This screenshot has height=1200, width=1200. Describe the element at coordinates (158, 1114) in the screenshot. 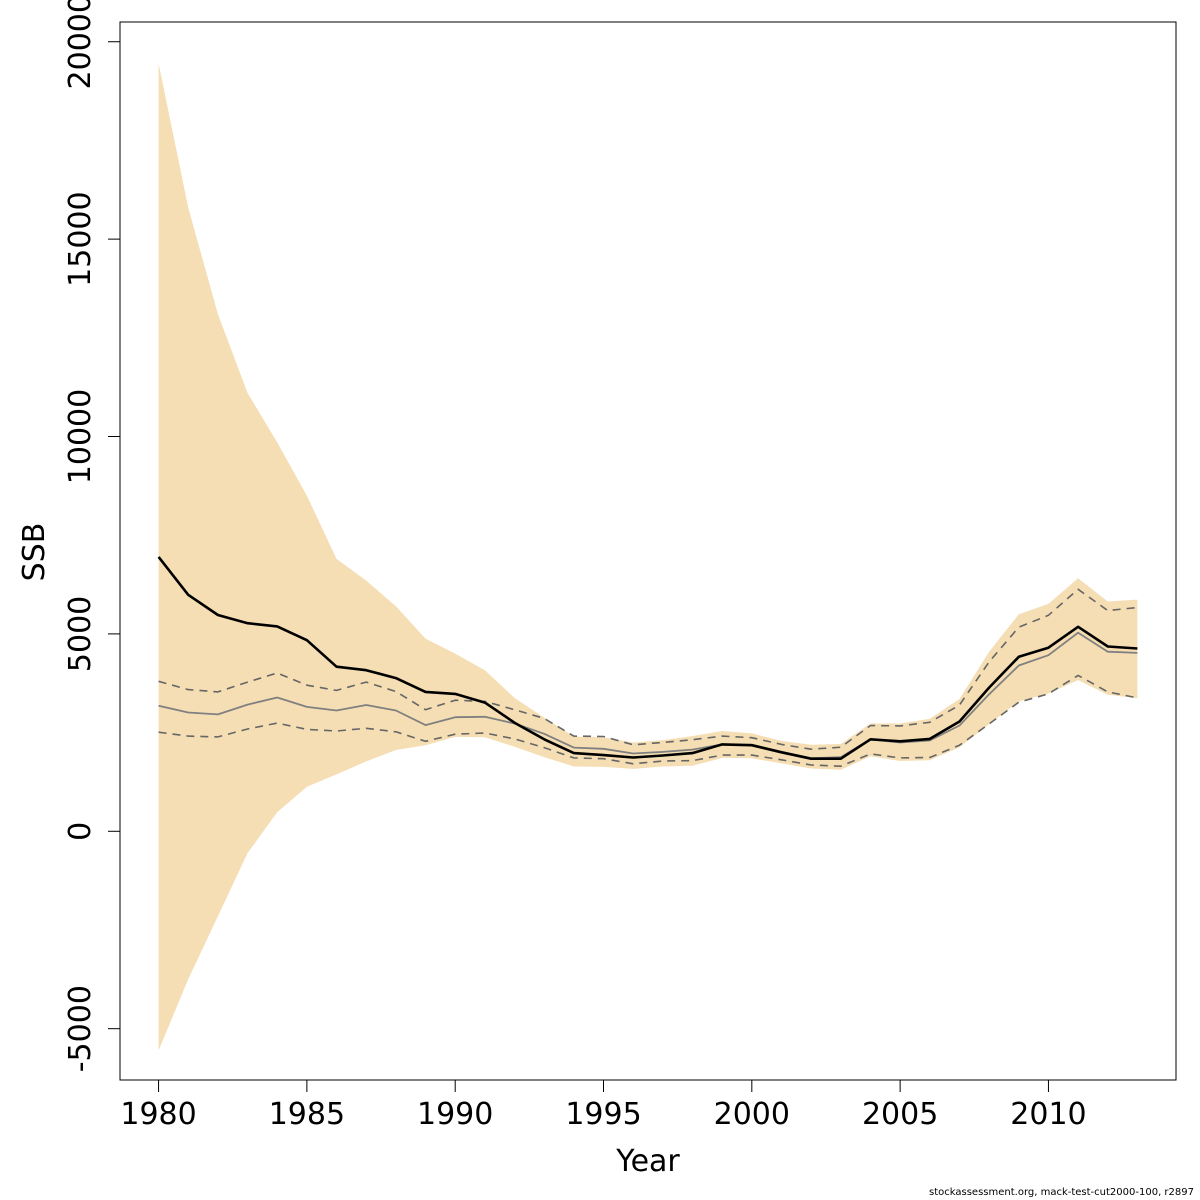

I see `x-tick-label: 1980` at that location.